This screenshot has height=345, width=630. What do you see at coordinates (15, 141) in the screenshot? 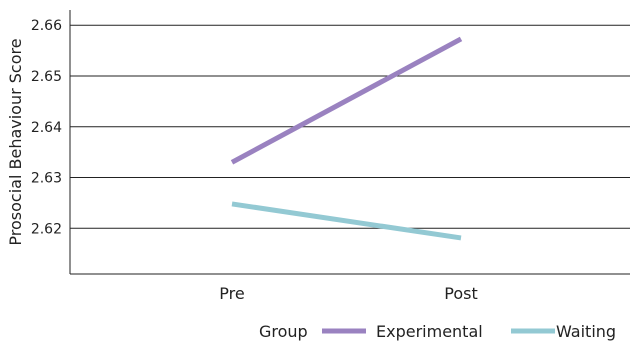
I see `y-axis-title: Prosocial Behaviour Score` at bounding box center [15, 141].